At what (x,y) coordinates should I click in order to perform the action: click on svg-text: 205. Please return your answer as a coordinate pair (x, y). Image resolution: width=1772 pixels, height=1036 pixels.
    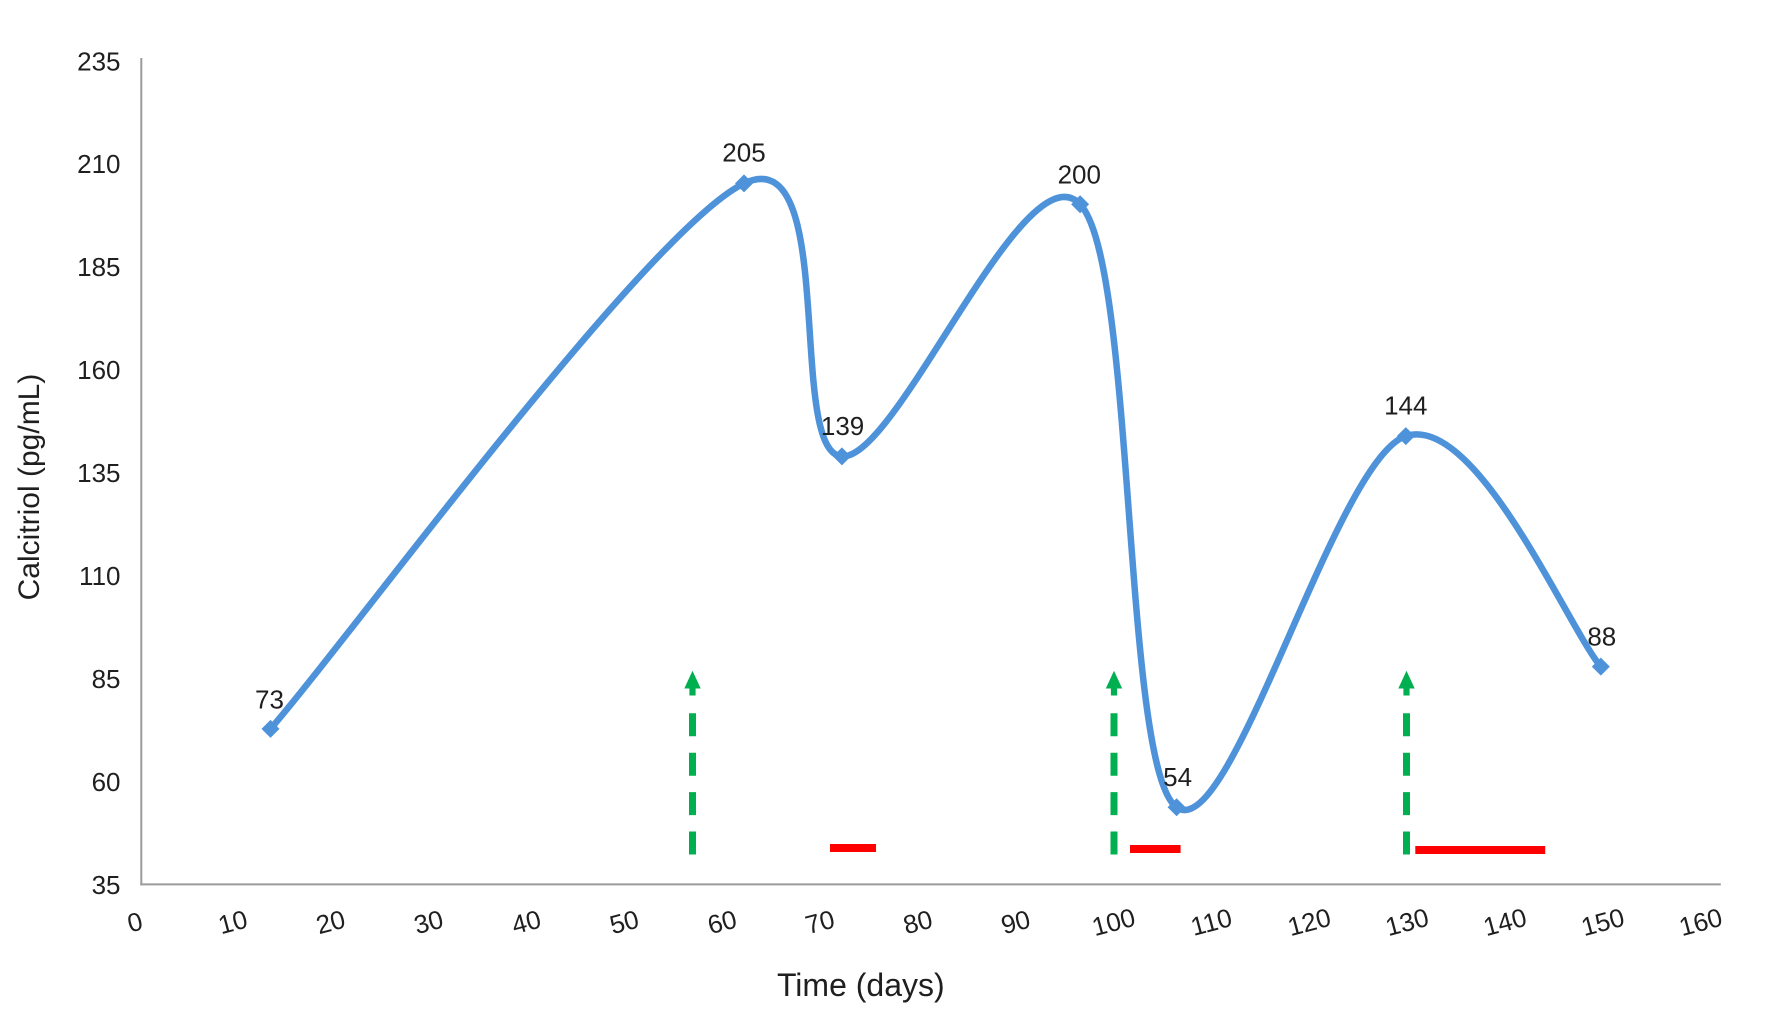
    Looking at the image, I should click on (743, 152).